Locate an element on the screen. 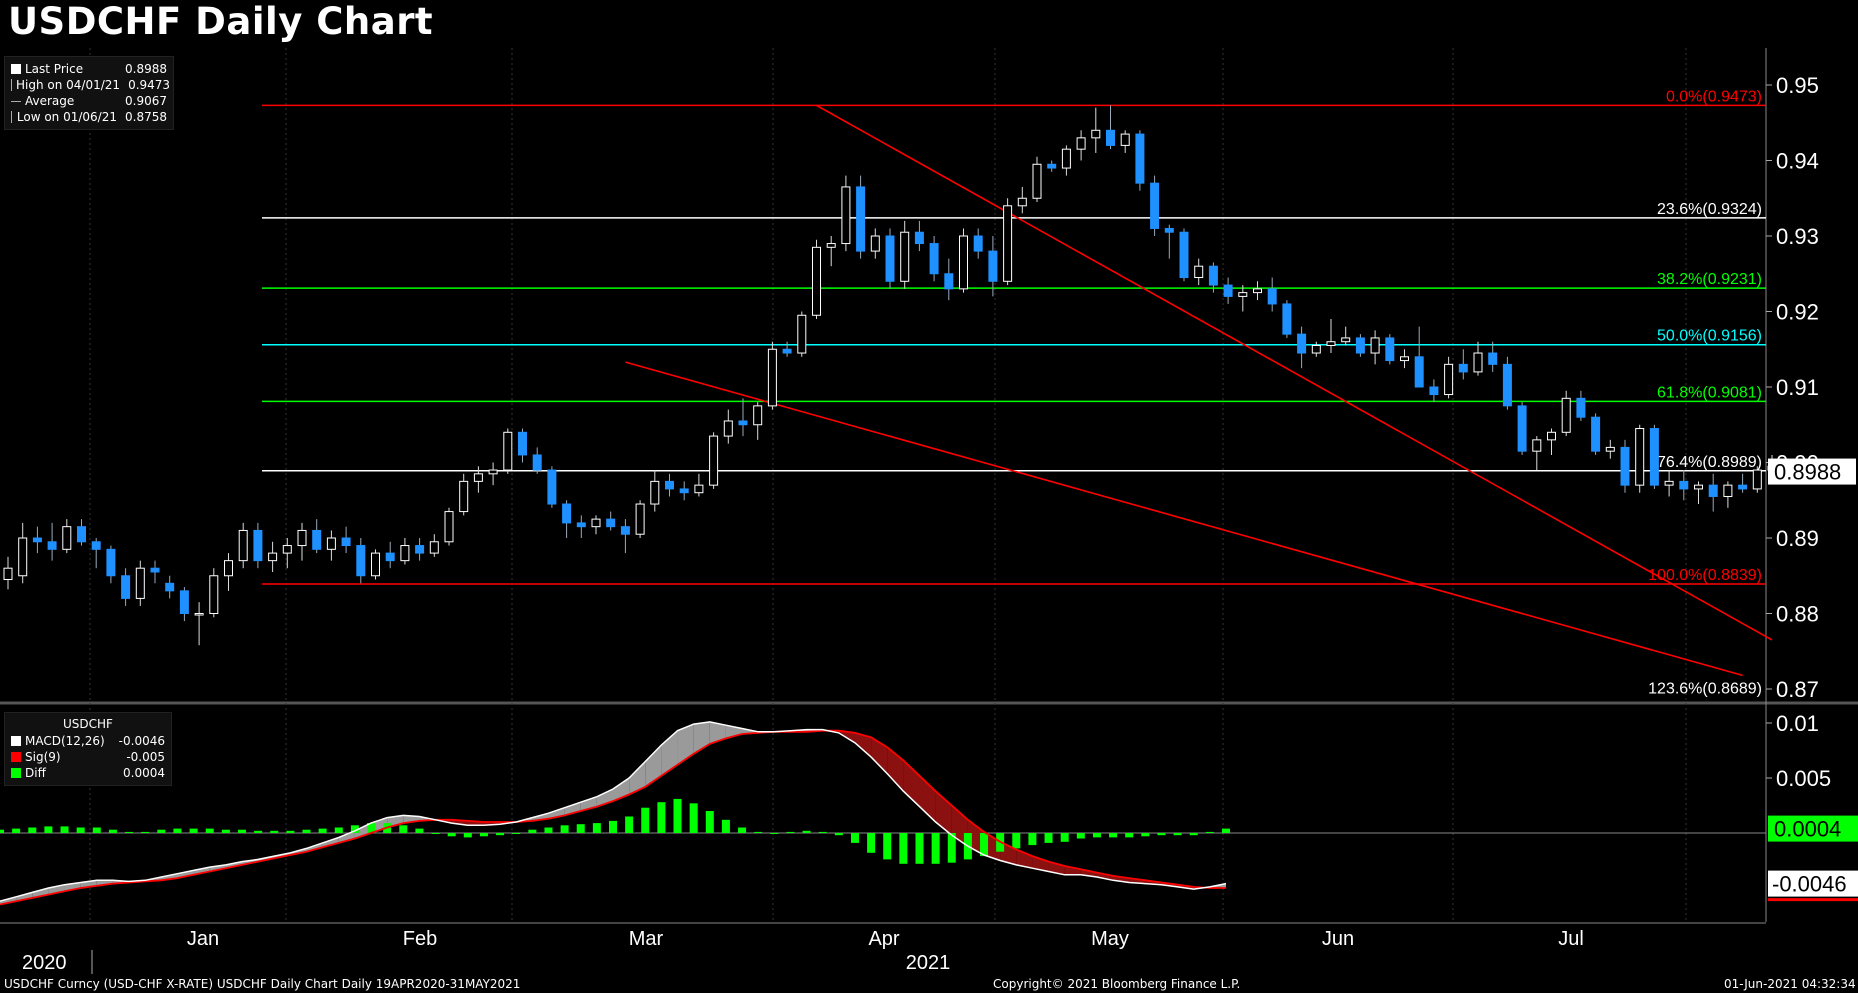 The width and height of the screenshot is (1858, 993). fib-level-label: 100.0%(0.8839) is located at coordinates (1705, 575).